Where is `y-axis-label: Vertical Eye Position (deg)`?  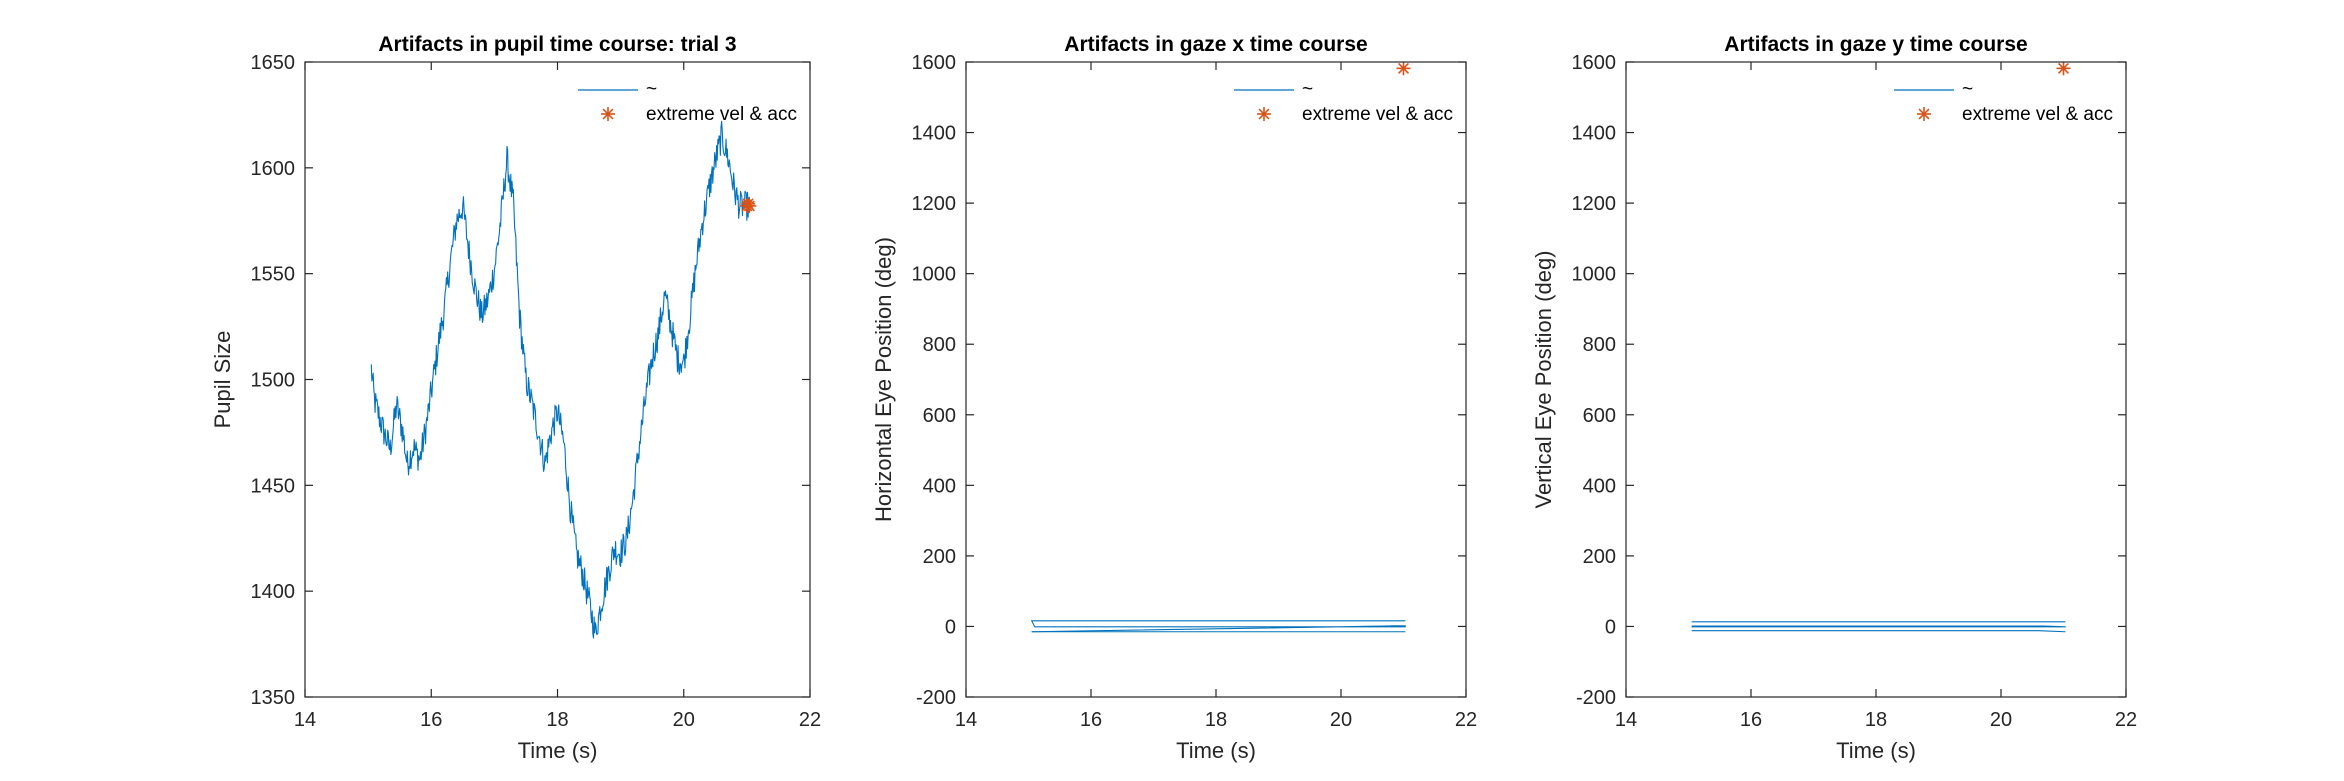 y-axis-label: Vertical Eye Position (deg) is located at coordinates (1543, 379).